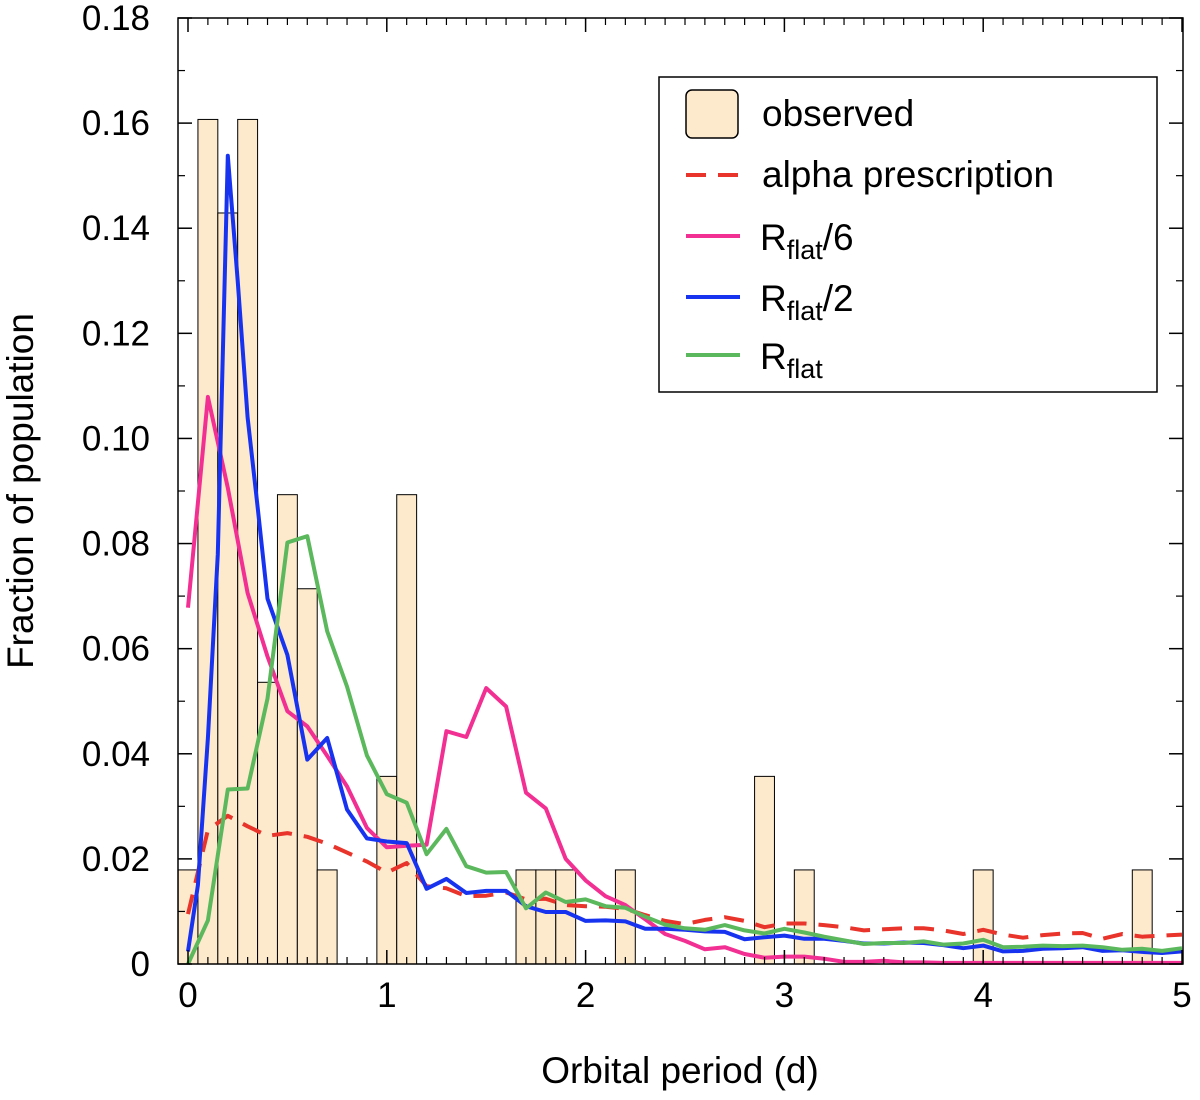 This screenshot has width=1200, height=1100. What do you see at coordinates (116, 228) in the screenshot?
I see `y-tick-label: 0.14` at bounding box center [116, 228].